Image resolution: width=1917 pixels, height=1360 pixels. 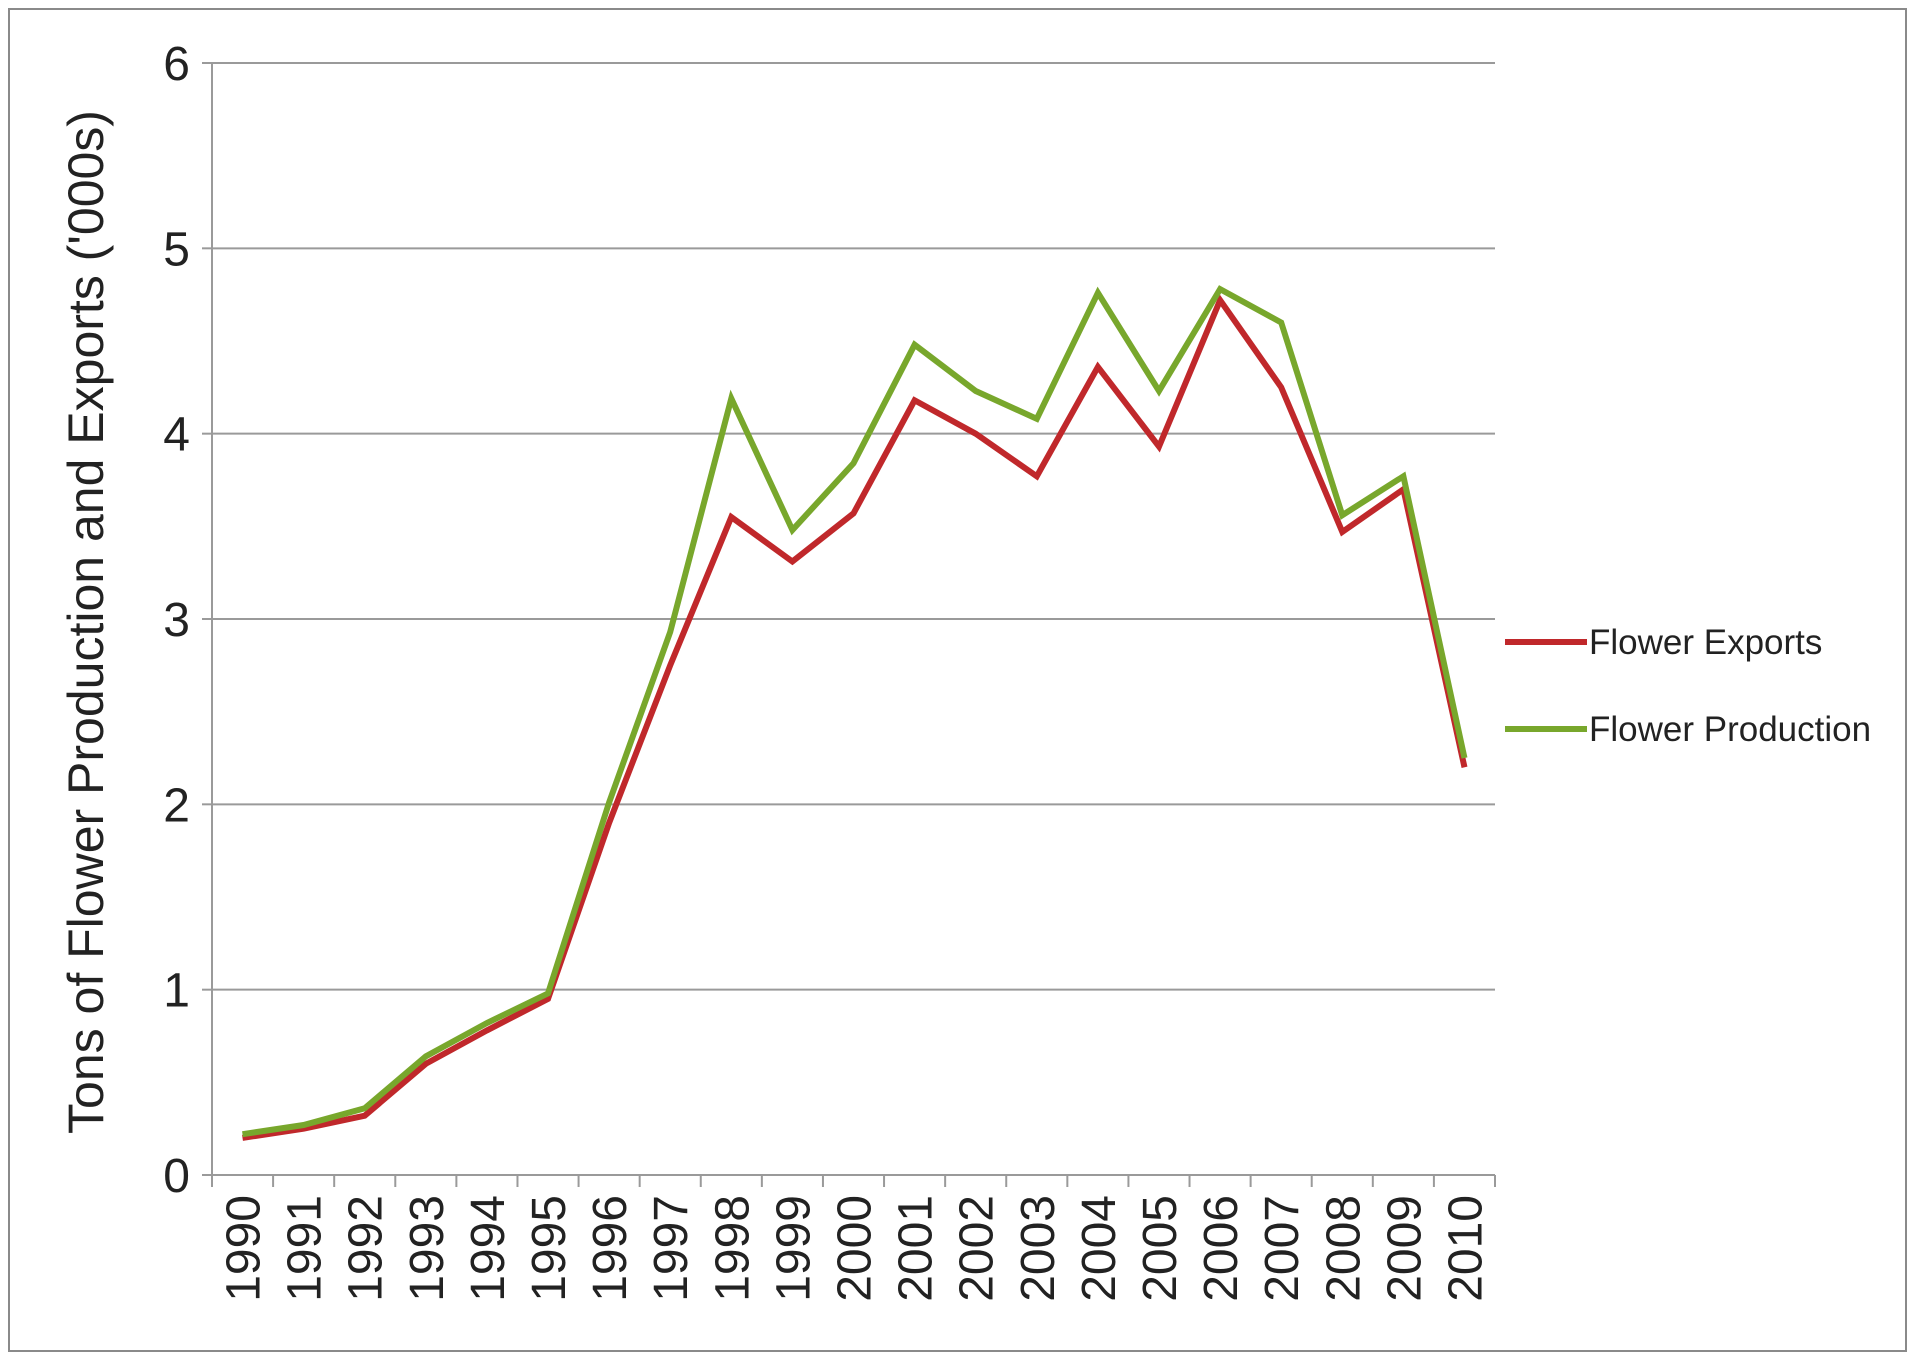 What do you see at coordinates (671, 1248) in the screenshot?
I see `x-tick-label-1997: 1997` at bounding box center [671, 1248].